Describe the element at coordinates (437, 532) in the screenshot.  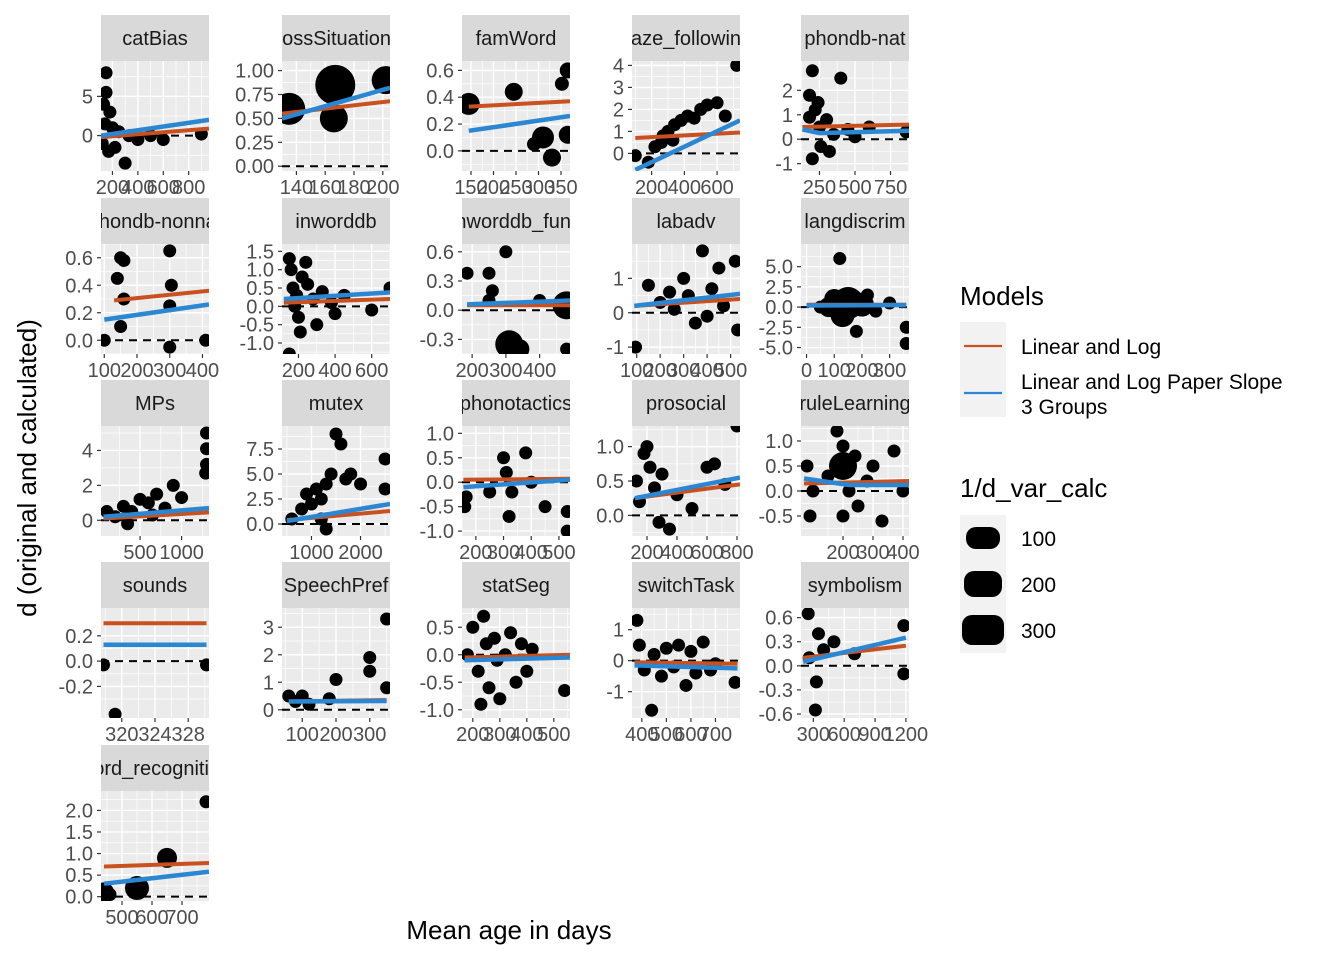
I see `y-tick-label: -1.0` at that location.